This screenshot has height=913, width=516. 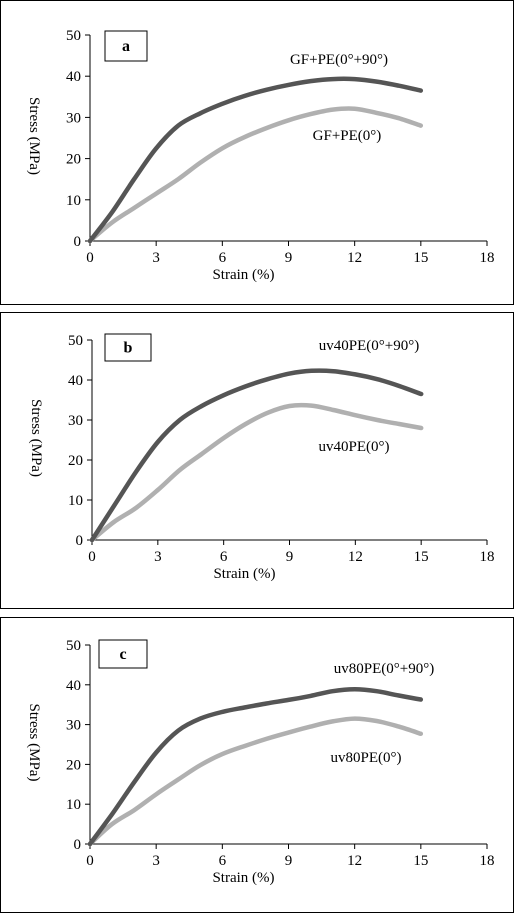 I want to click on panel-letter: a, so click(x=126, y=46).